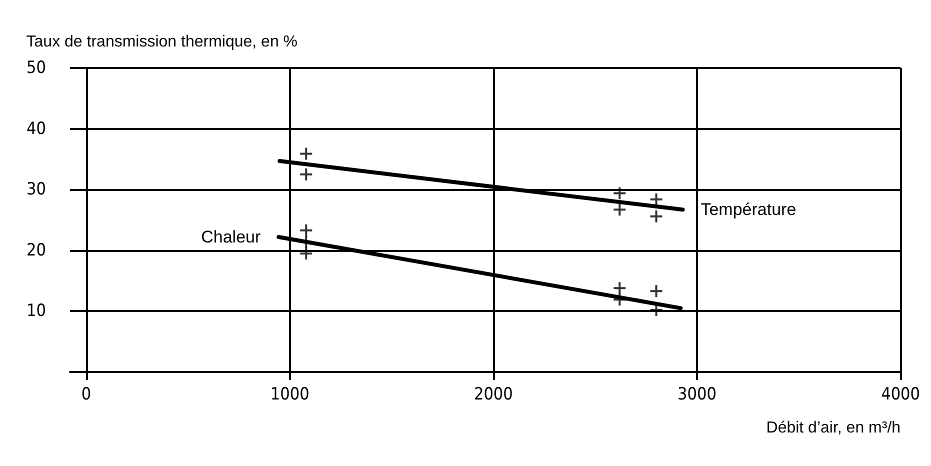 The width and height of the screenshot is (931, 466). What do you see at coordinates (36, 68) in the screenshot?
I see `y-tick-label: 50` at bounding box center [36, 68].